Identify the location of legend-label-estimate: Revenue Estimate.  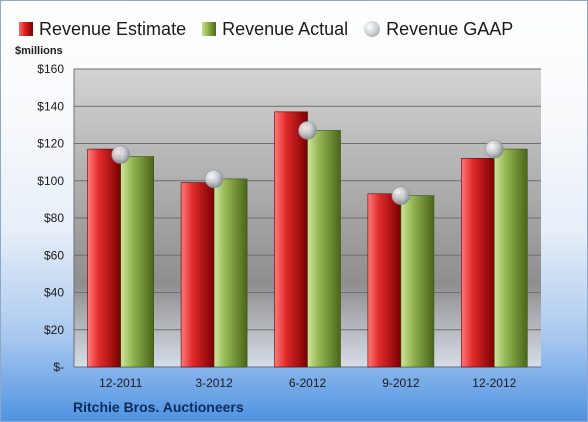
(113, 28).